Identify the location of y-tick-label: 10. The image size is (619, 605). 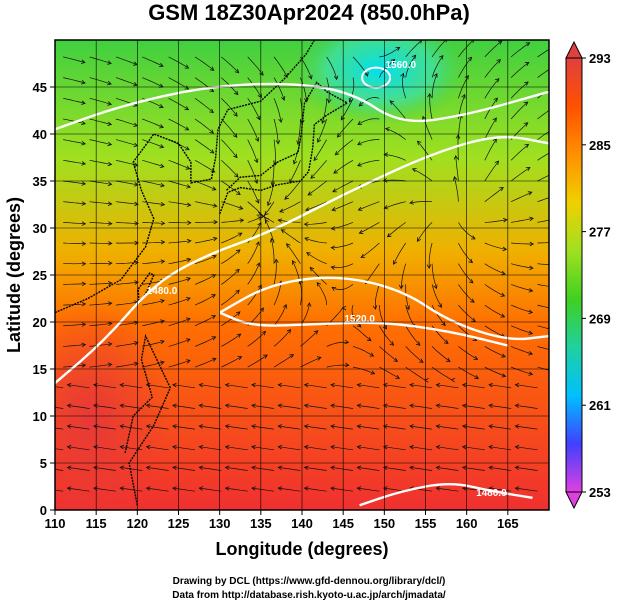
(40, 416).